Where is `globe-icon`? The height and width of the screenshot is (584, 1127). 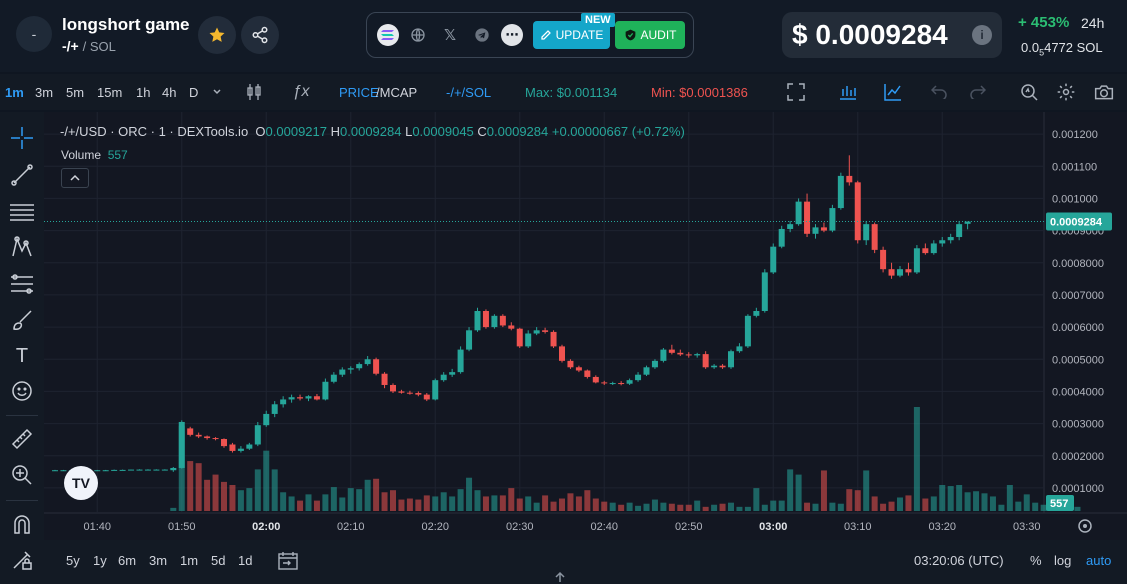
globe-icon is located at coordinates (418, 35).